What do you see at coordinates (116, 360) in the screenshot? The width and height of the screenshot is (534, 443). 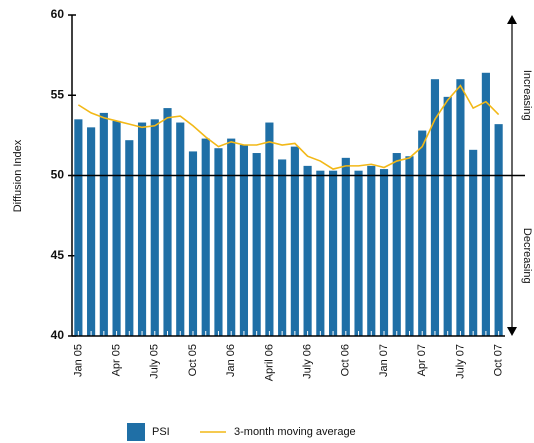 I see `x-tick-label: Apr 05` at bounding box center [116, 360].